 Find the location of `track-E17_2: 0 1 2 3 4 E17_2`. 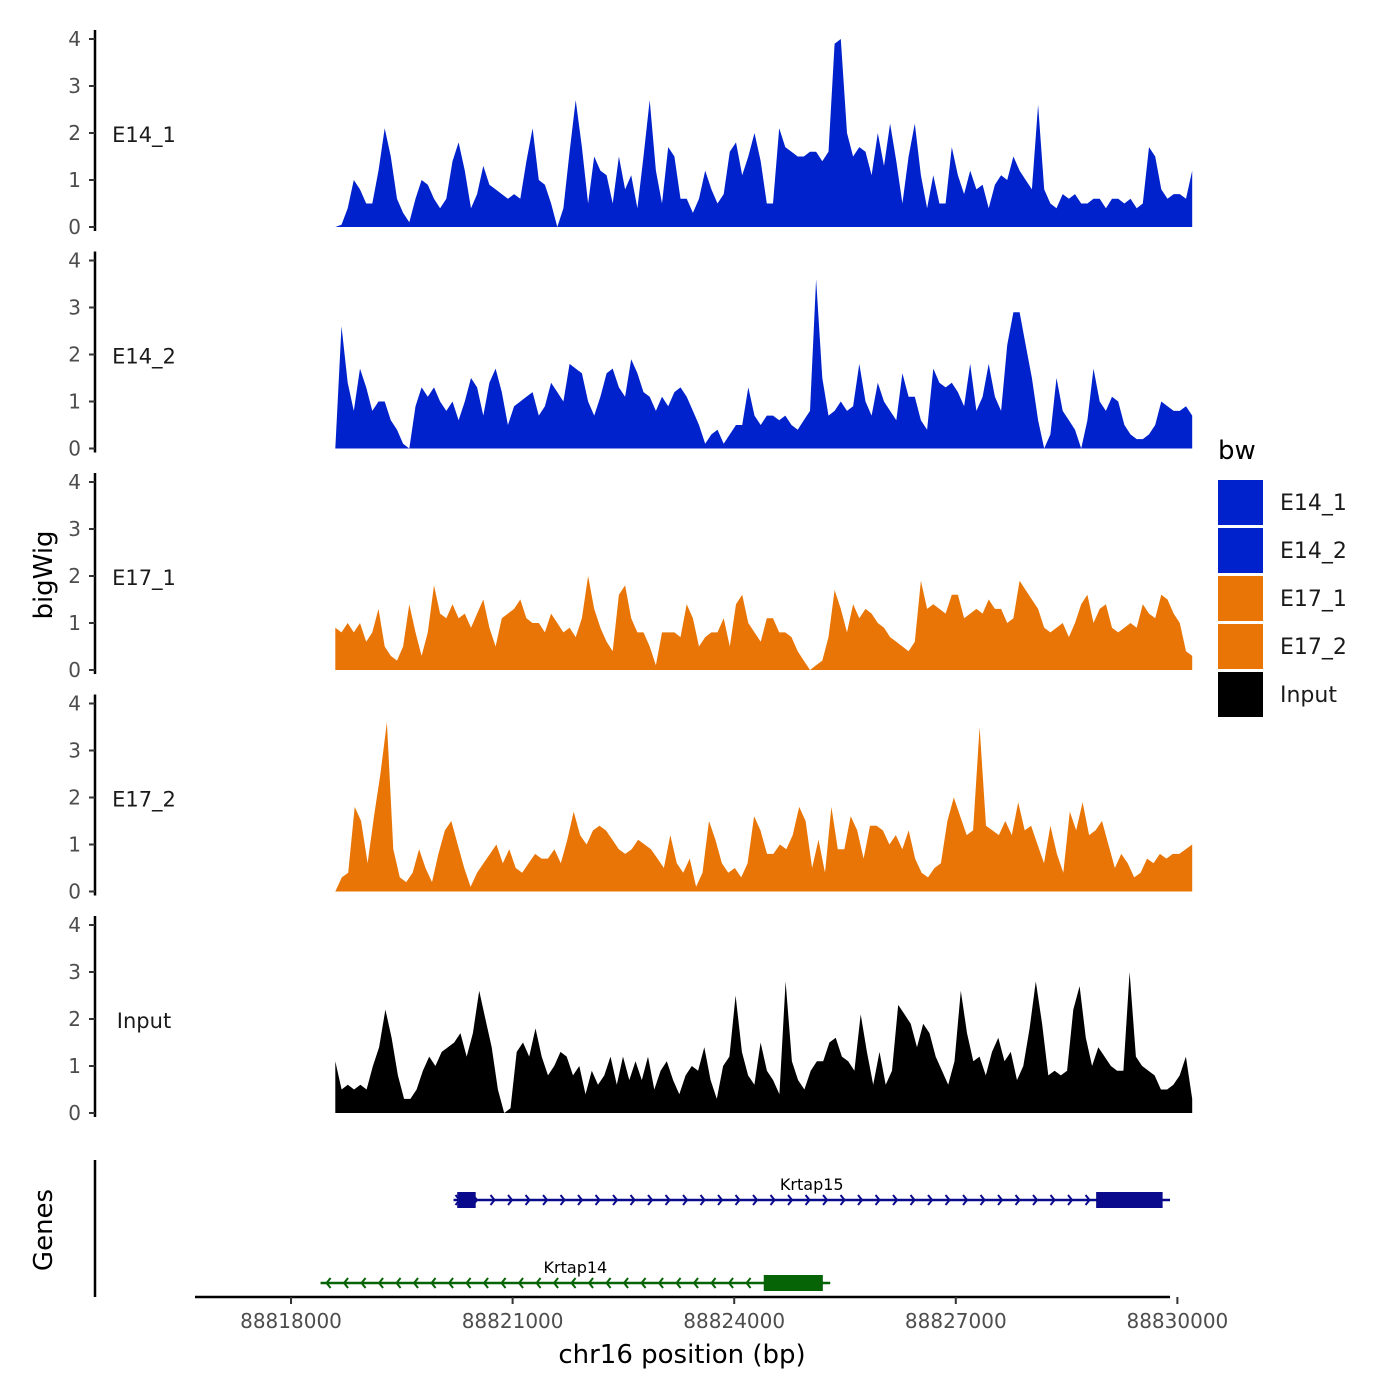

track-E17_2: 0 1 2 3 4 E17_2 is located at coordinates (630, 798).